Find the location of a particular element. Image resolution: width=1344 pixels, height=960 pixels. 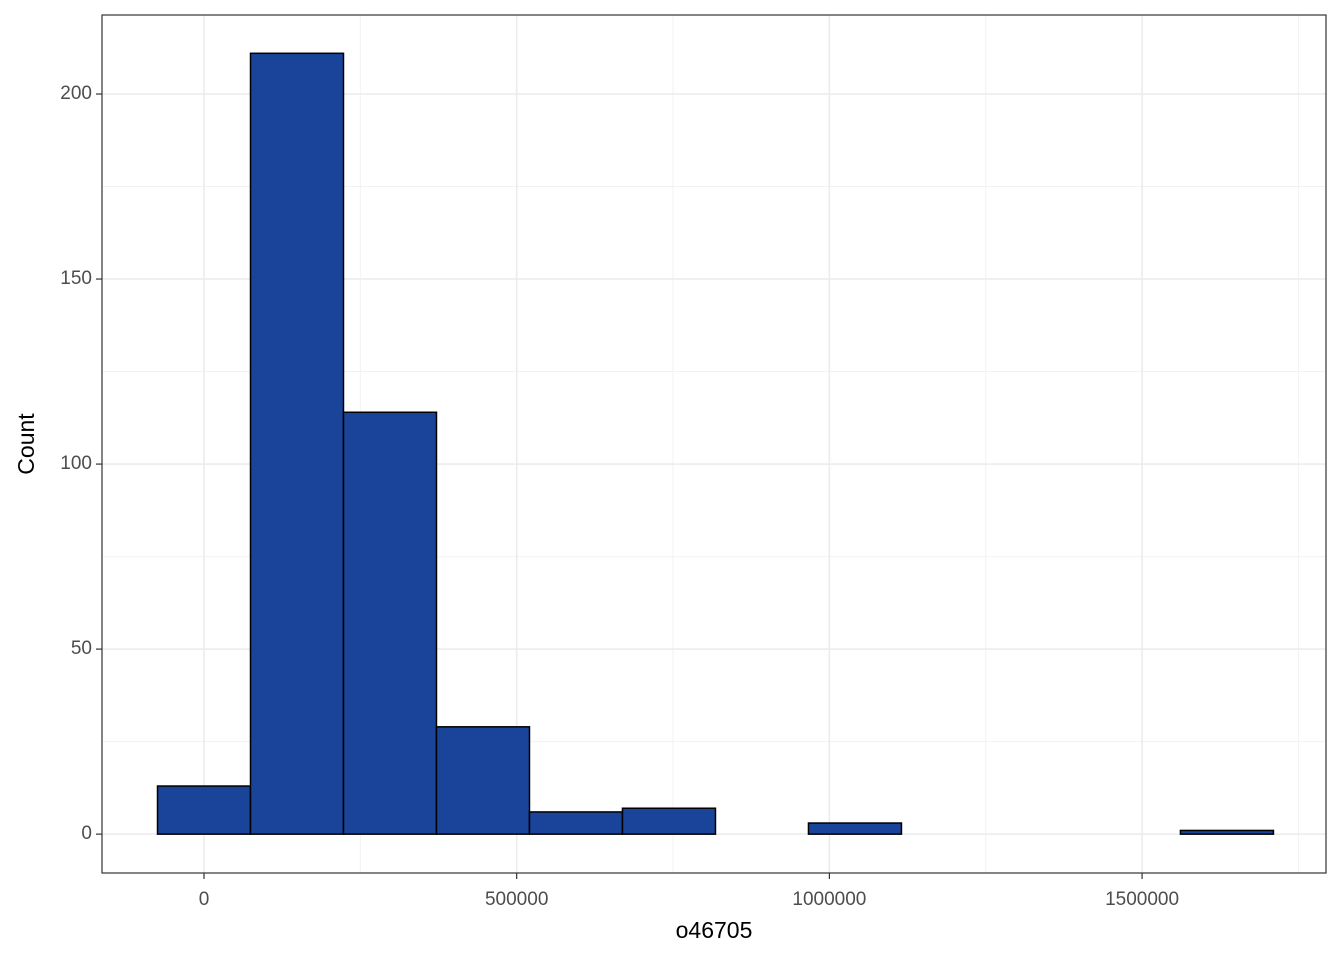

x-tick-label: 500000 is located at coordinates (516, 899).